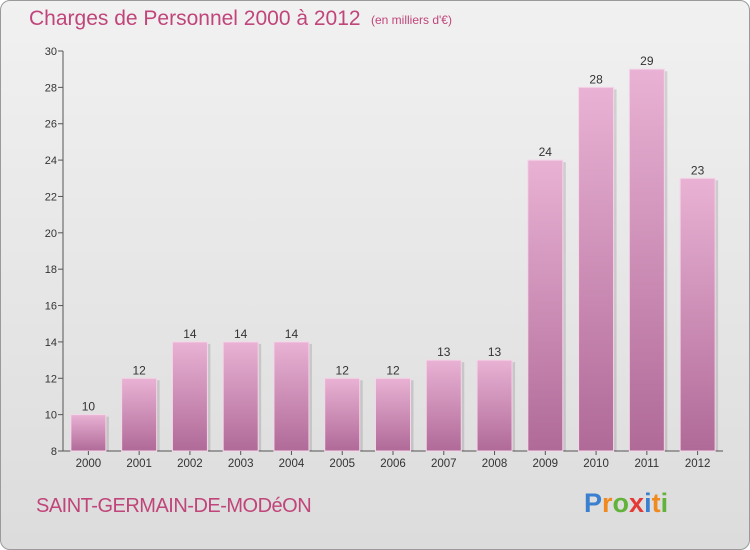 This screenshot has height=550, width=750. What do you see at coordinates (54, 452) in the screenshot?
I see `y-tick-label: 8` at bounding box center [54, 452].